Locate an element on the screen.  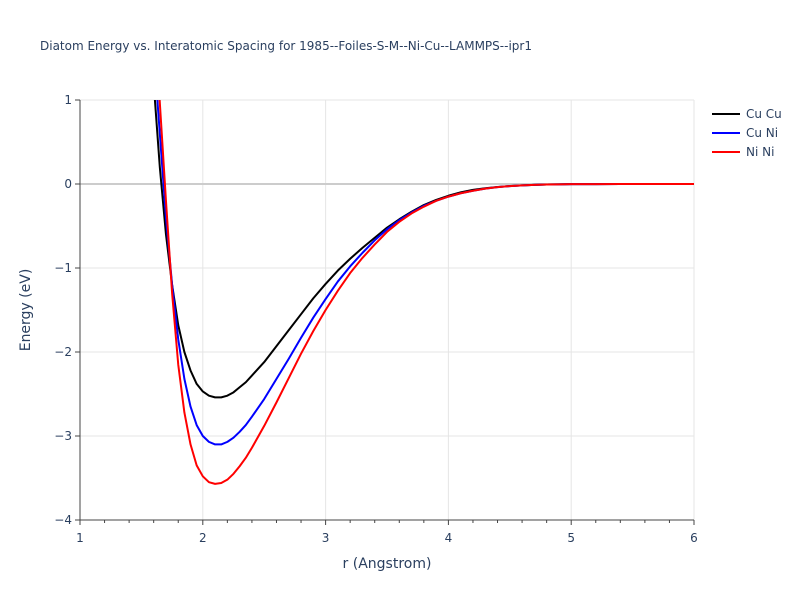
x-axis-title: r (Angstrom) is located at coordinates (387, 564).